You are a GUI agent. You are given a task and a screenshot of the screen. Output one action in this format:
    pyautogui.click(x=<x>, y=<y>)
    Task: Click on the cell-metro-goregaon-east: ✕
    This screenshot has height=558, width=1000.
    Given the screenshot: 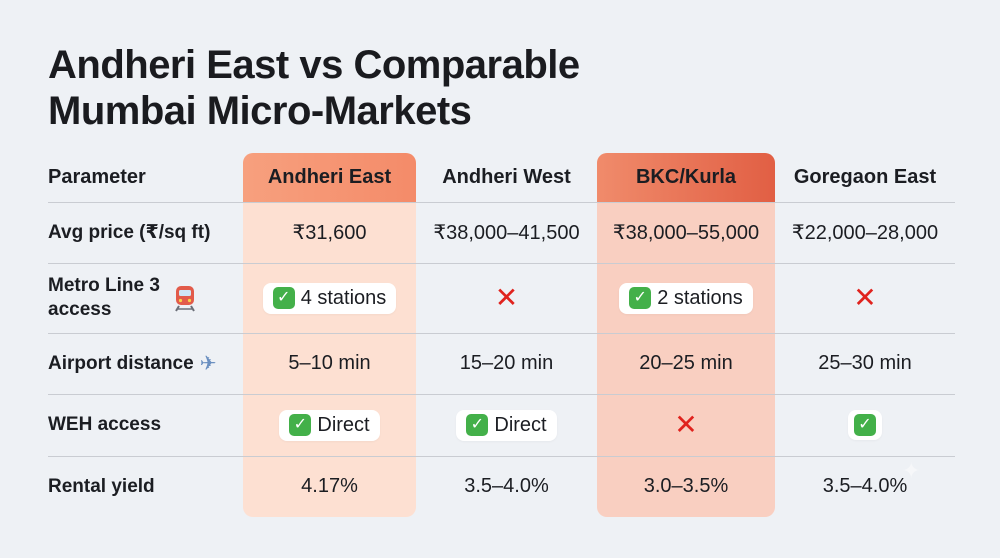 What is the action you would take?
    pyautogui.click(x=865, y=298)
    